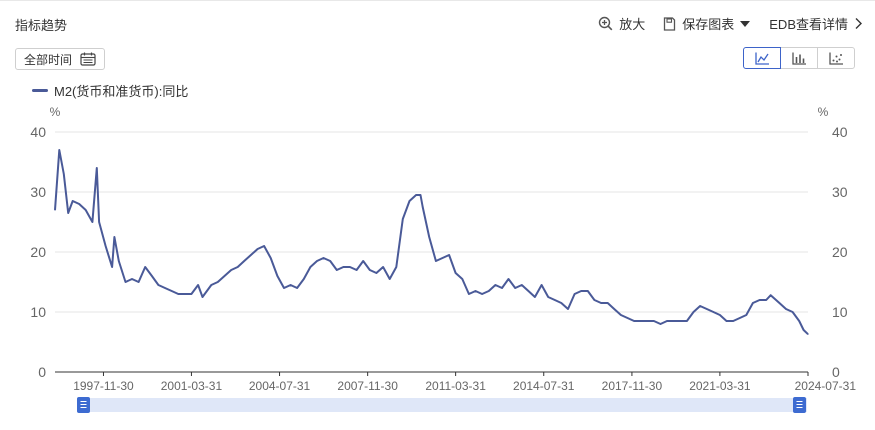 The image size is (875, 430). I want to click on zoom-in-icon, so click(606, 23).